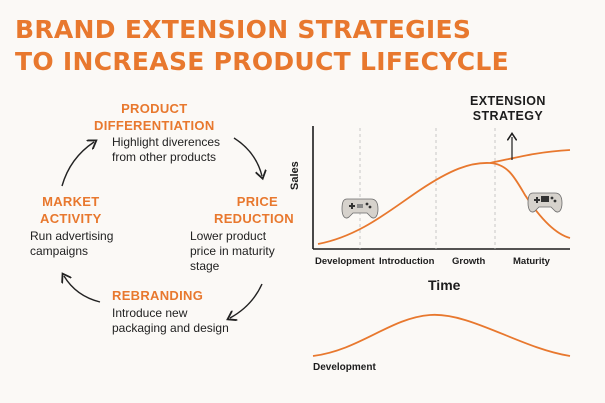 This screenshot has width=605, height=403. Describe the element at coordinates (154, 117) in the screenshot. I see `product-differentiation-heading: PRODUCT DIFFERENTIATION` at that location.